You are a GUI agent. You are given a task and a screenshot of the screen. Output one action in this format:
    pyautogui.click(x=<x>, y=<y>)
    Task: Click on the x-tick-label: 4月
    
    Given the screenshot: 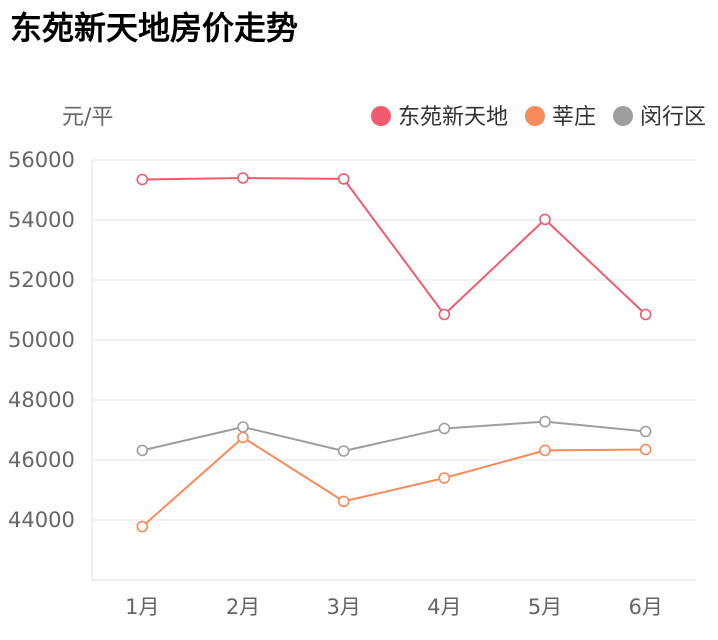 What is the action you would take?
    pyautogui.click(x=444, y=607)
    